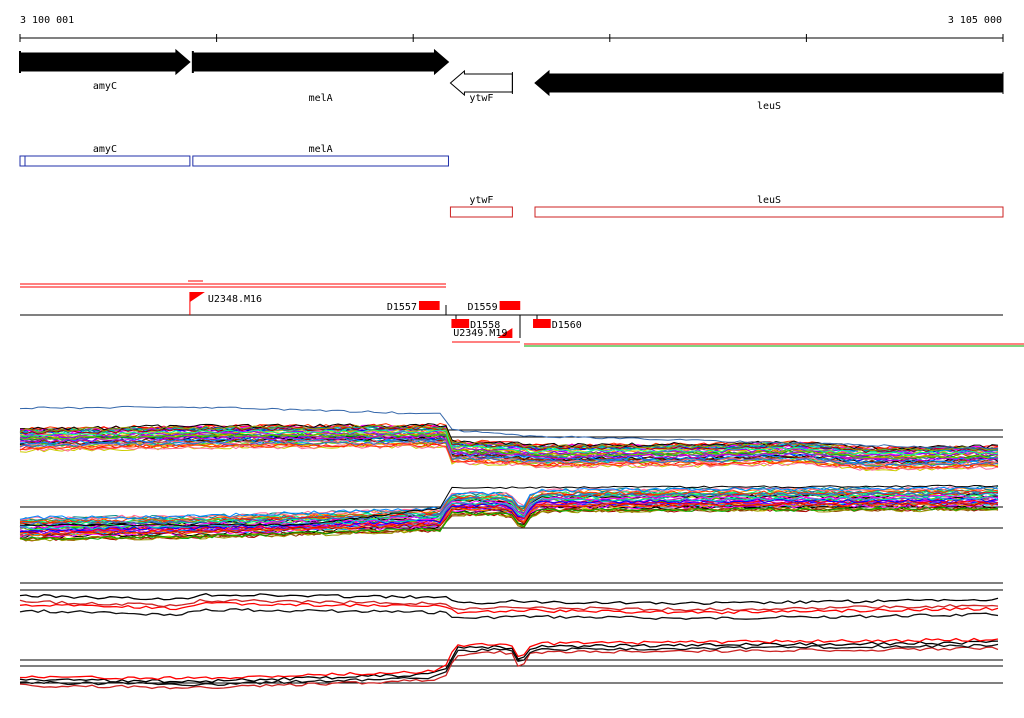 The image size is (1024, 718). I want to click on feature-label-D1560: D1560, so click(567, 325).